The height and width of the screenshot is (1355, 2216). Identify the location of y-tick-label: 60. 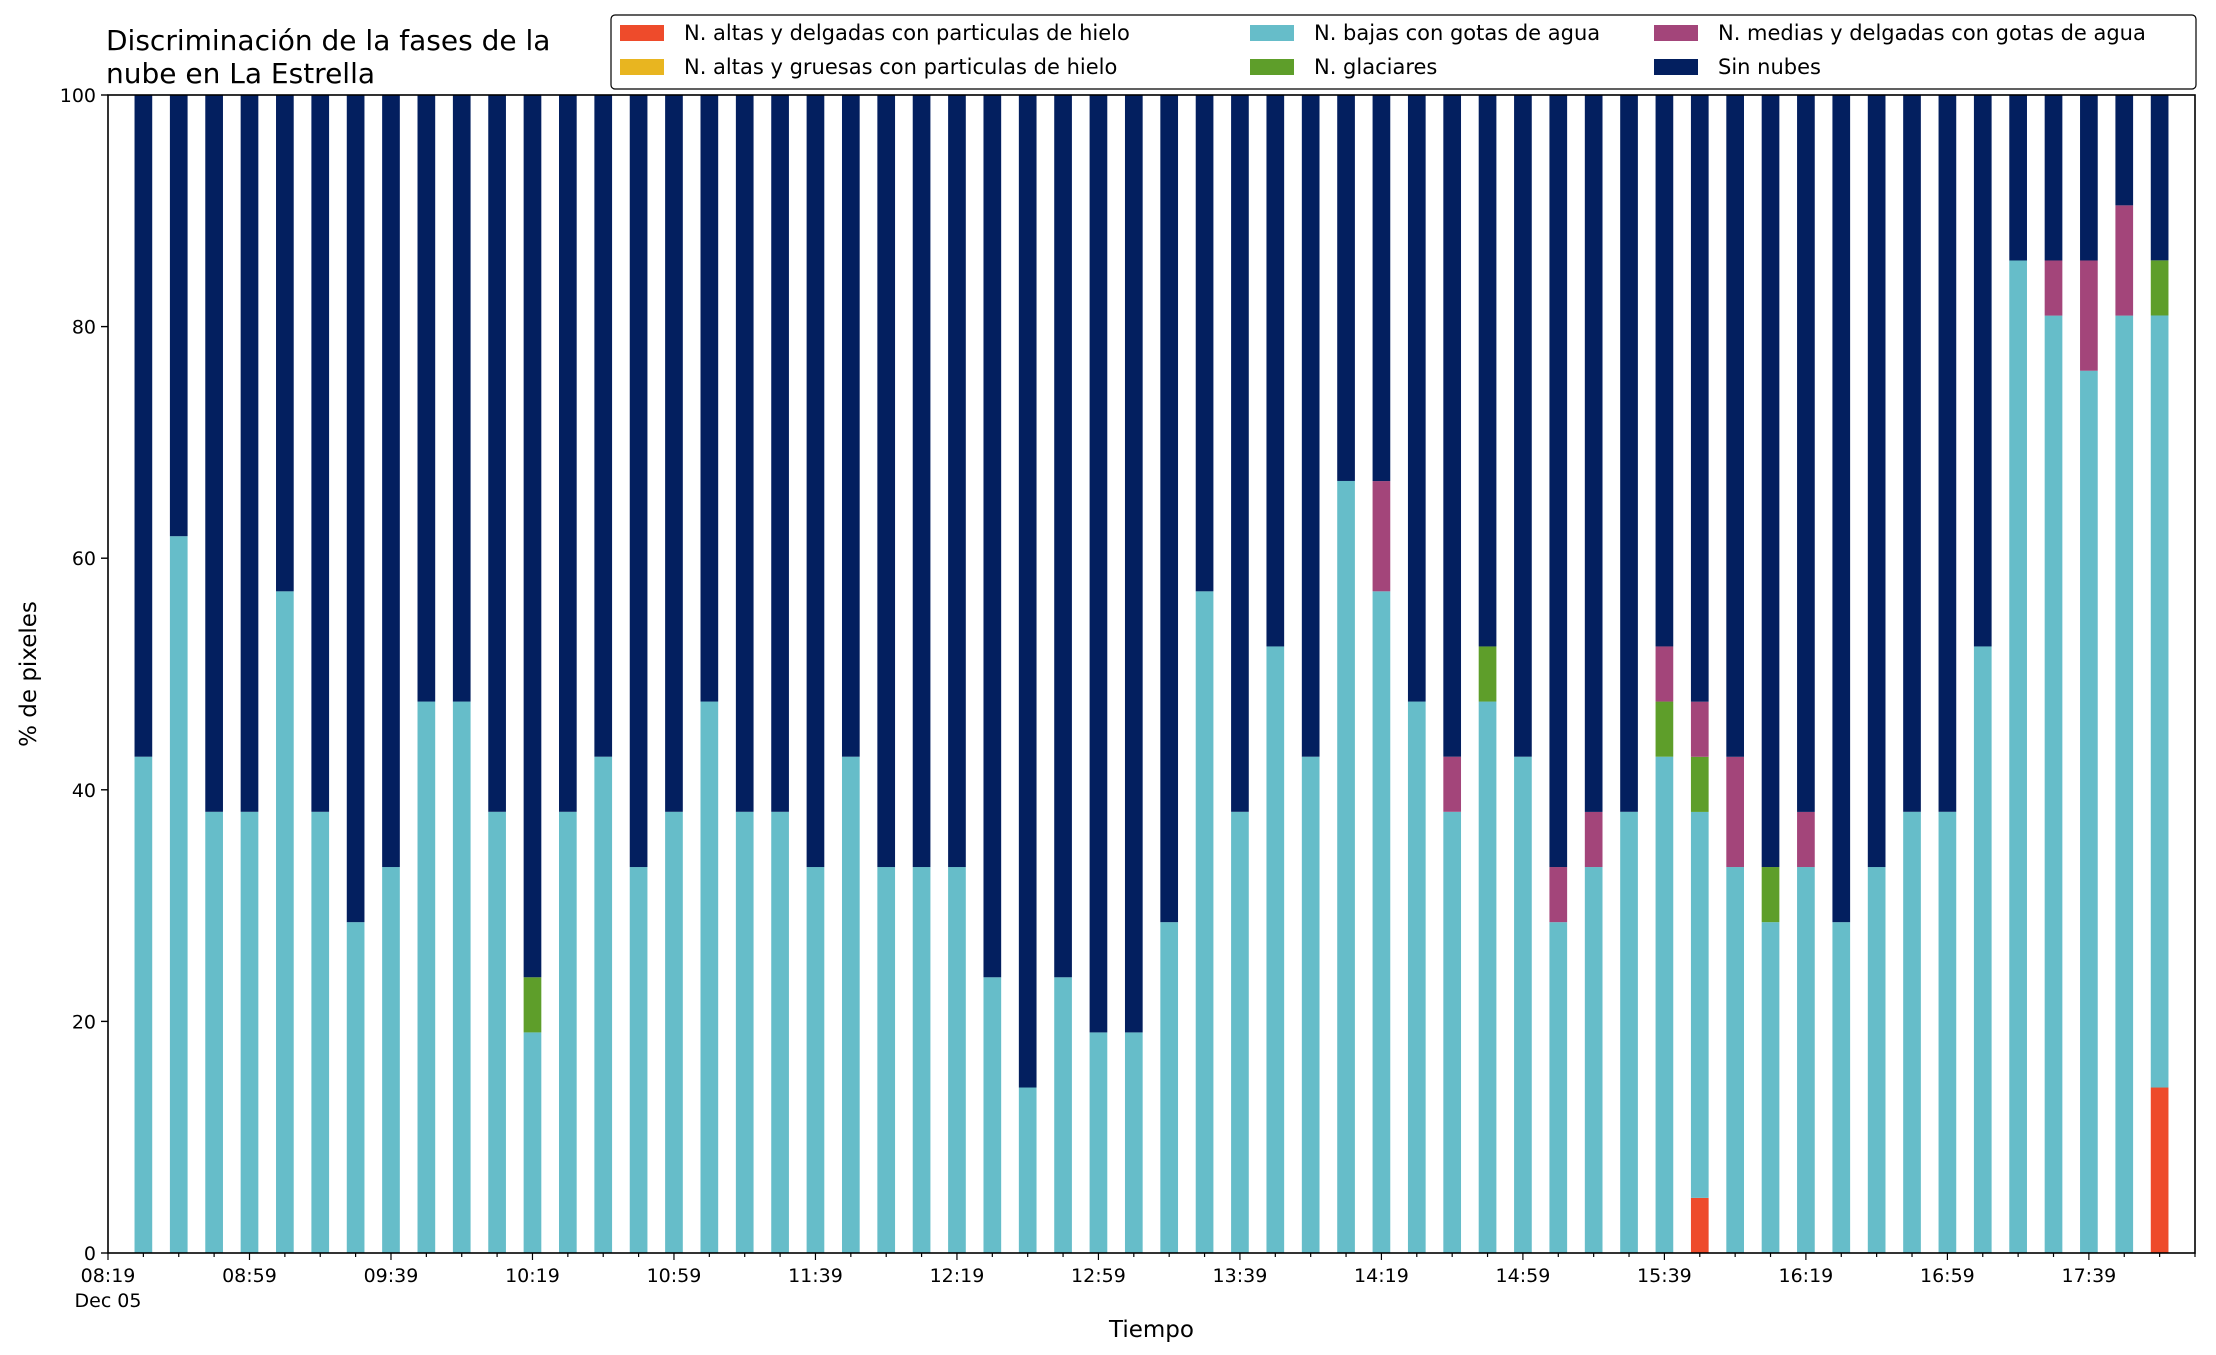
(84, 559).